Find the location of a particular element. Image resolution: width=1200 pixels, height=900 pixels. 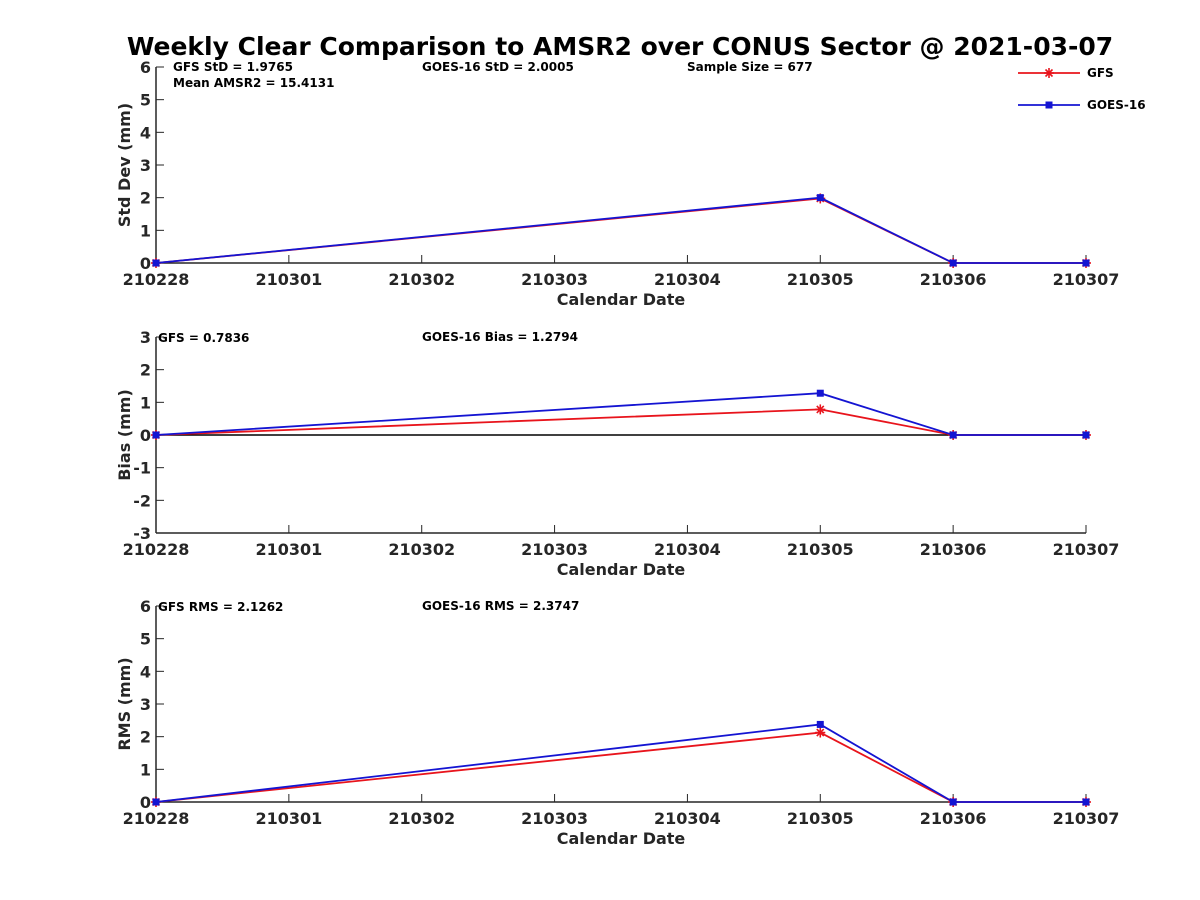

panel-1-x-tick-label: 210307 is located at coordinates (1086, 279).